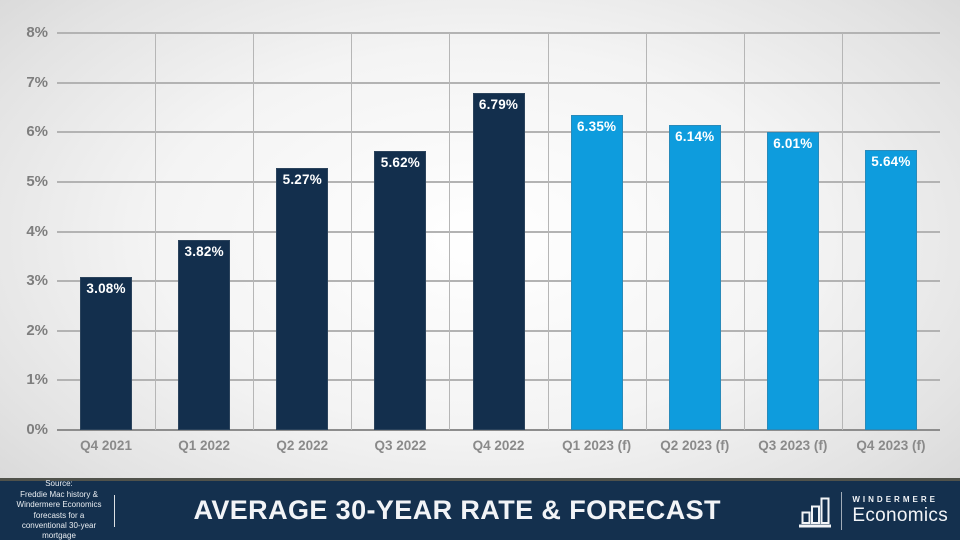 The image size is (960, 540). What do you see at coordinates (37, 281) in the screenshot?
I see `y-tick-label: 3%` at bounding box center [37, 281].